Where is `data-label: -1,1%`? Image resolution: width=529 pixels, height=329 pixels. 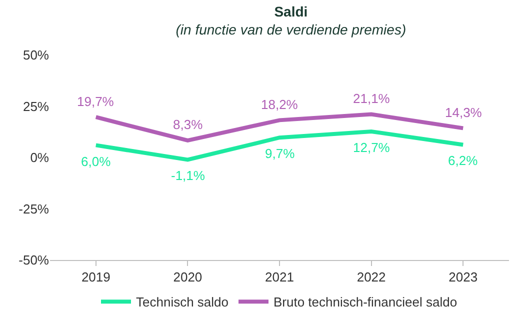 data-label: -1,1% is located at coordinates (188, 175).